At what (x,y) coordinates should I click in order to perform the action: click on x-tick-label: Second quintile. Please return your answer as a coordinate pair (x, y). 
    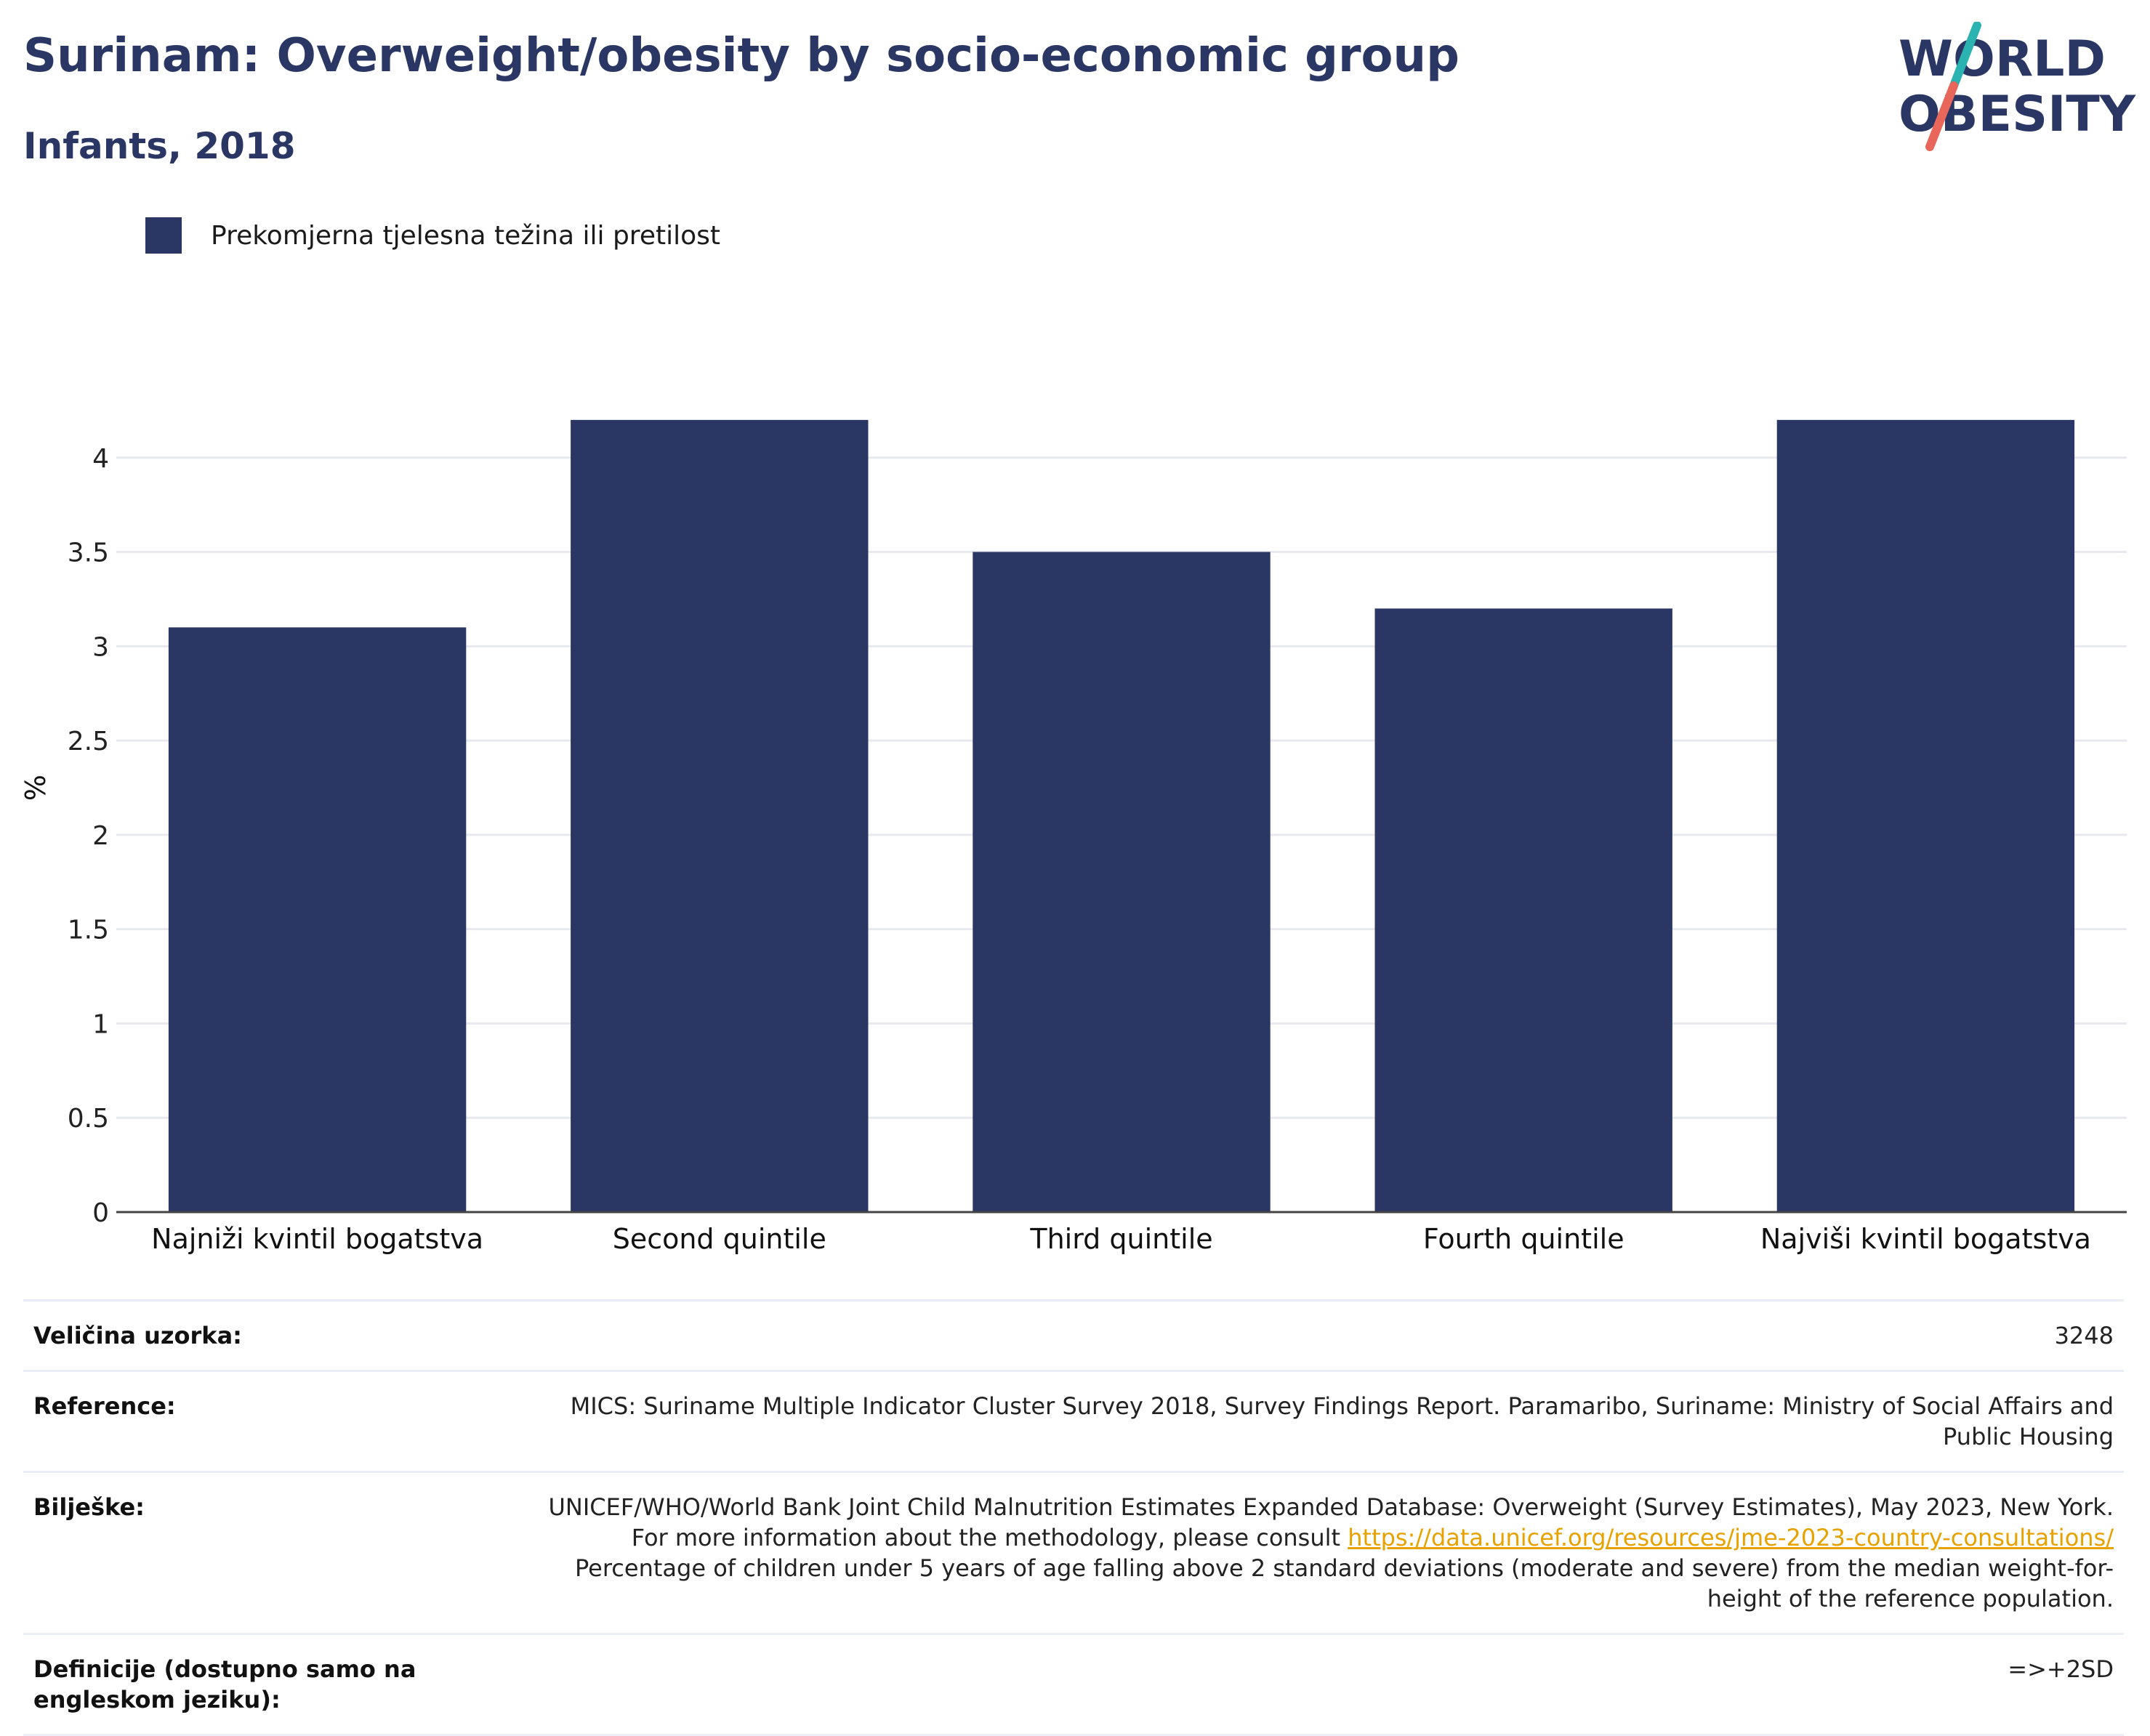
    Looking at the image, I should click on (719, 1239).